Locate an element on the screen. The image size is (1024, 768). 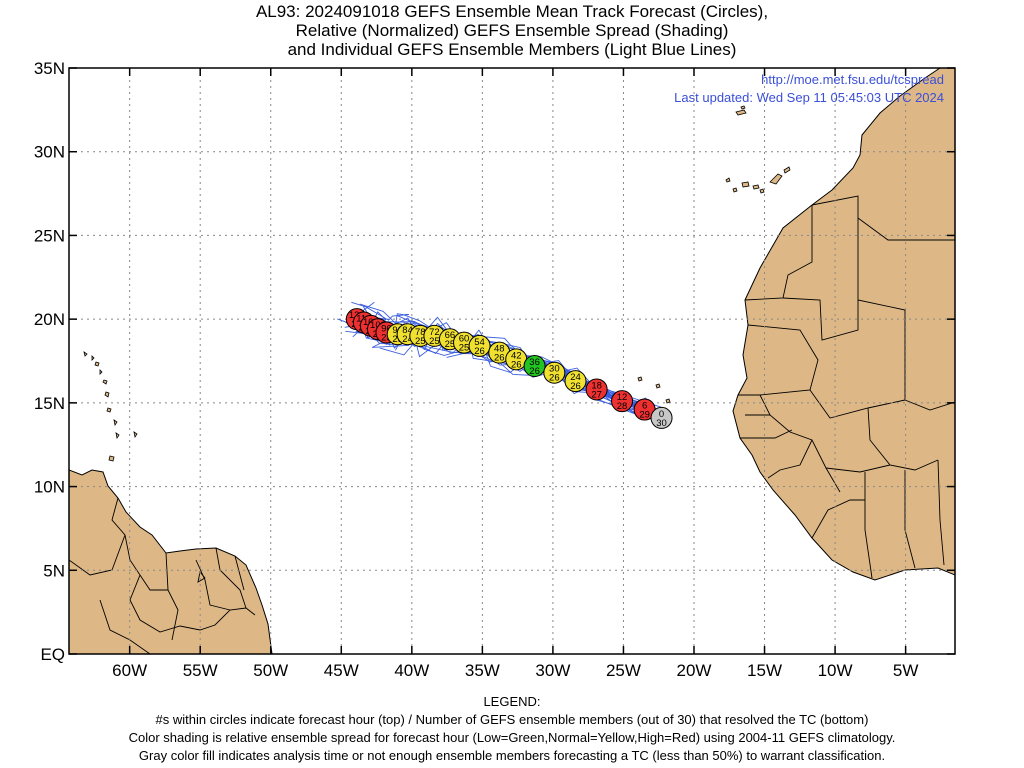
track-hour-label: 0 is located at coordinates (661, 414).